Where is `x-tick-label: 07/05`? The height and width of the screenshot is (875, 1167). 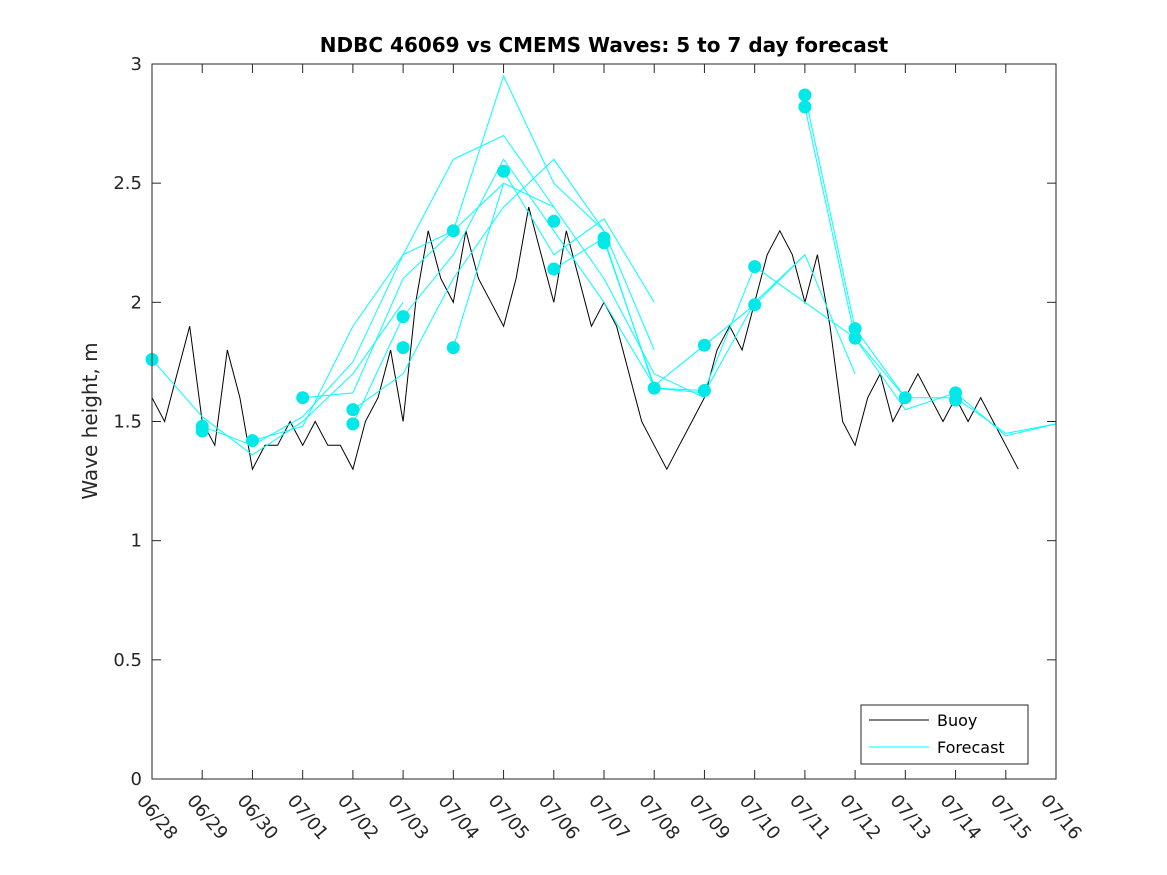
x-tick-label: 07/05 is located at coordinates (508, 817).